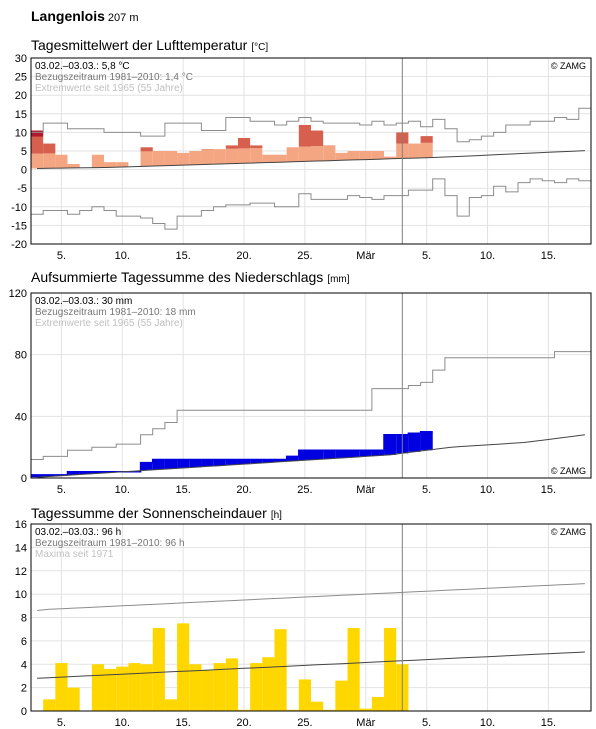 The height and width of the screenshot is (729, 596). I want to click on y-tick-label: 25, so click(21, 78).